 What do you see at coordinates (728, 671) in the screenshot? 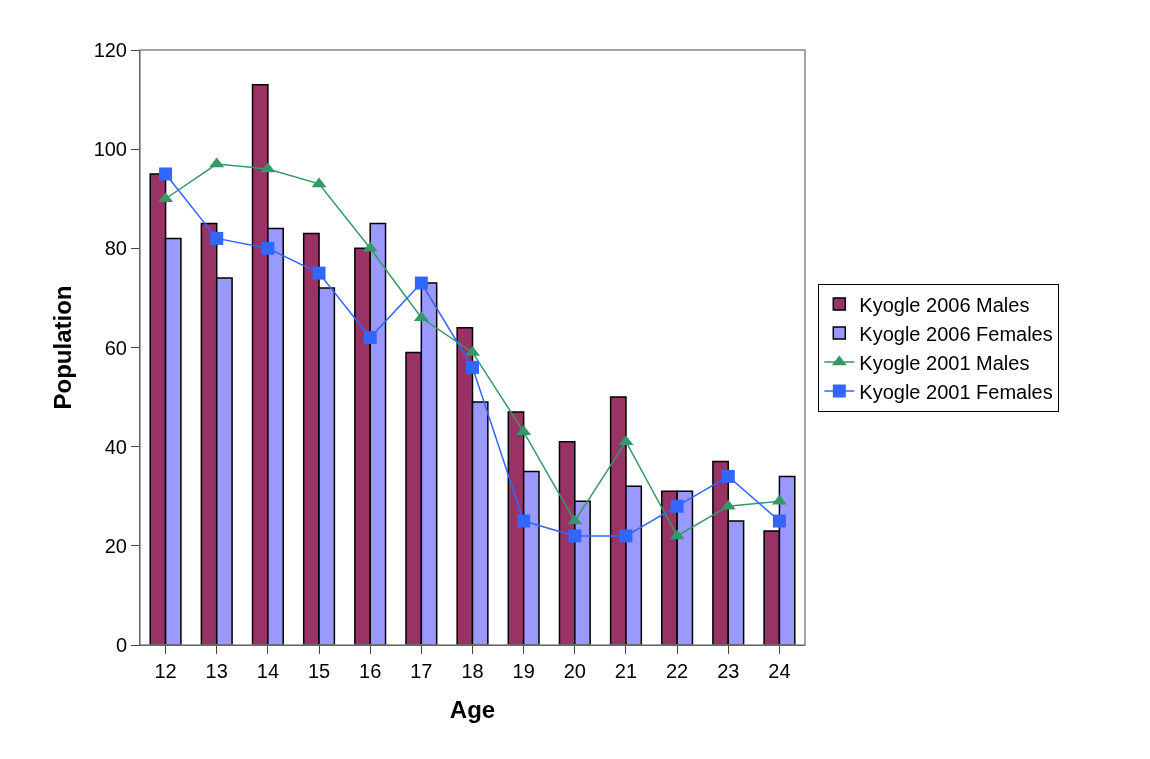
I see `x-tick-label: 23` at bounding box center [728, 671].